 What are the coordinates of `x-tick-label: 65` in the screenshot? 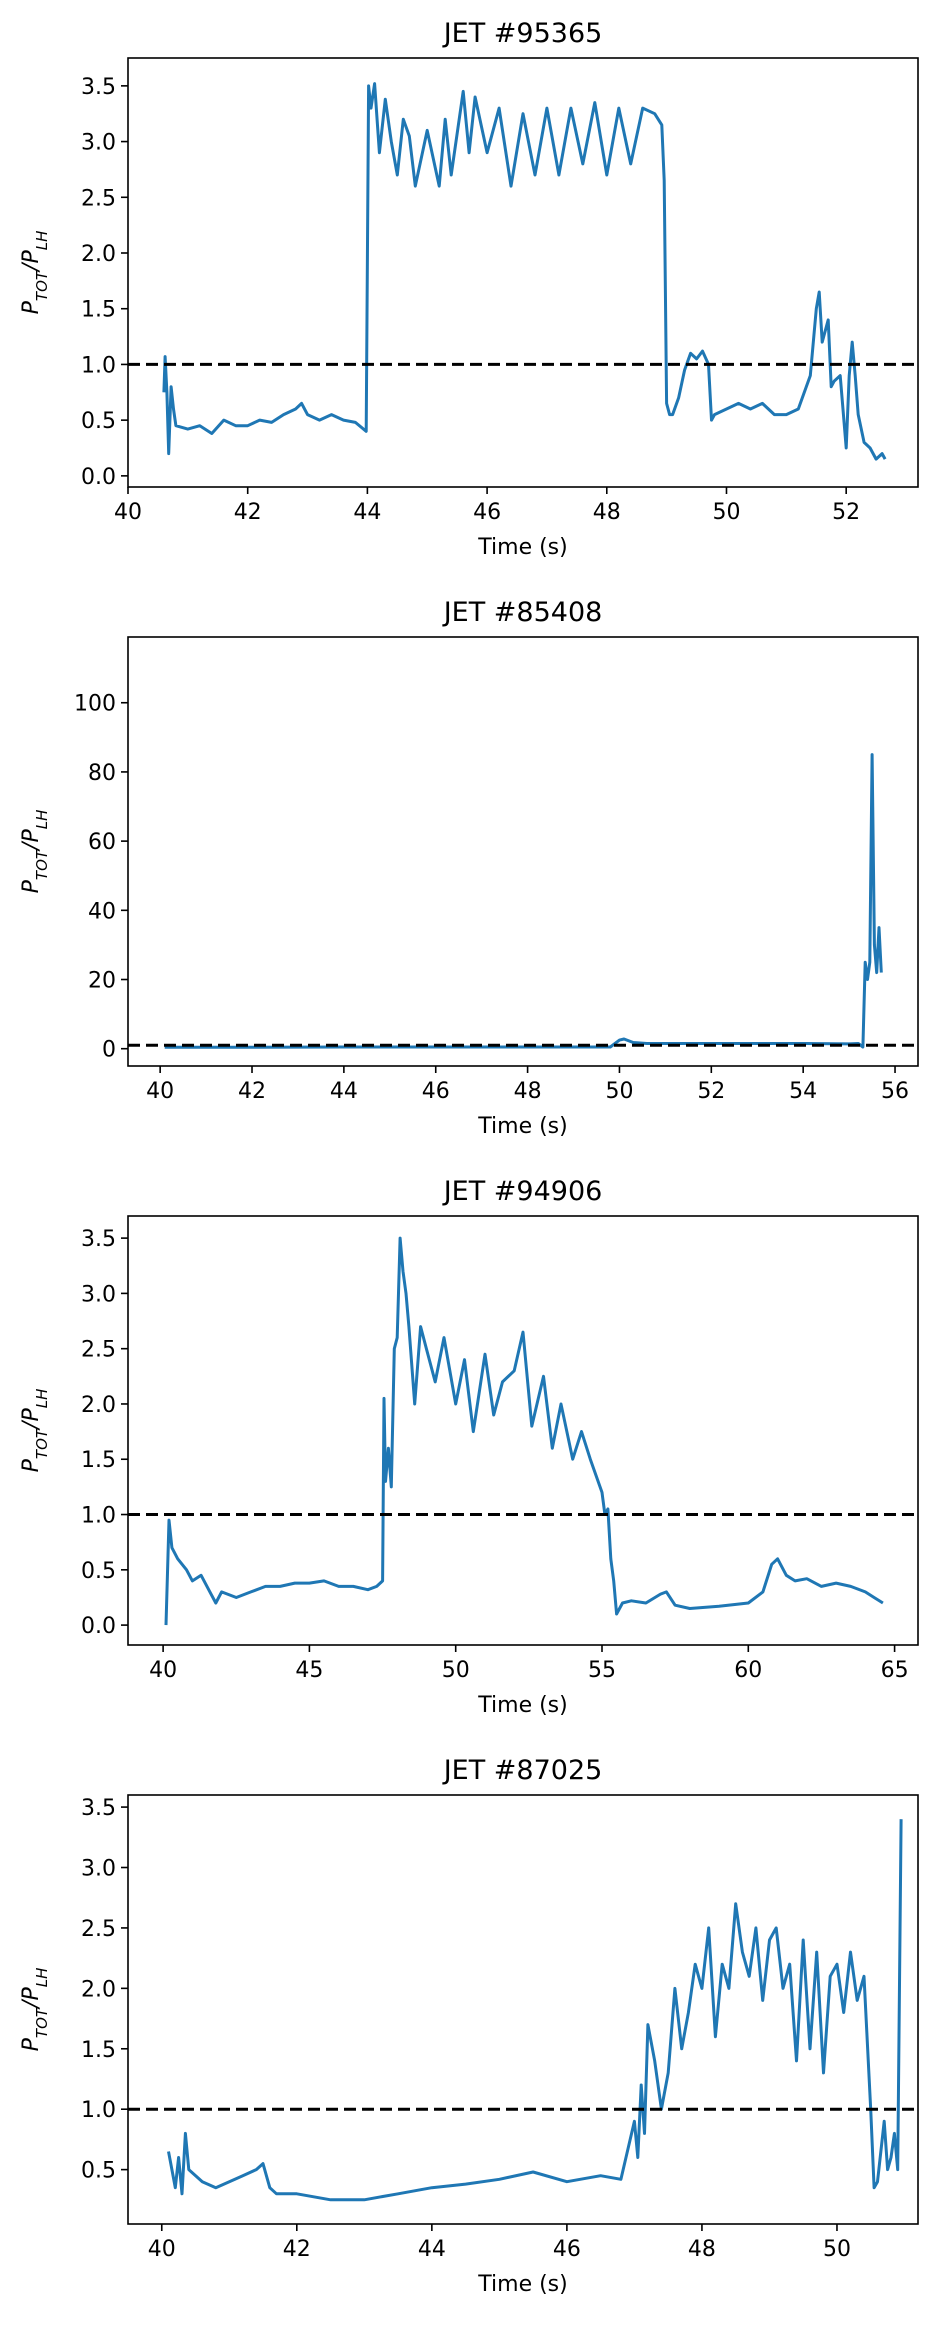 It's located at (895, 1670).